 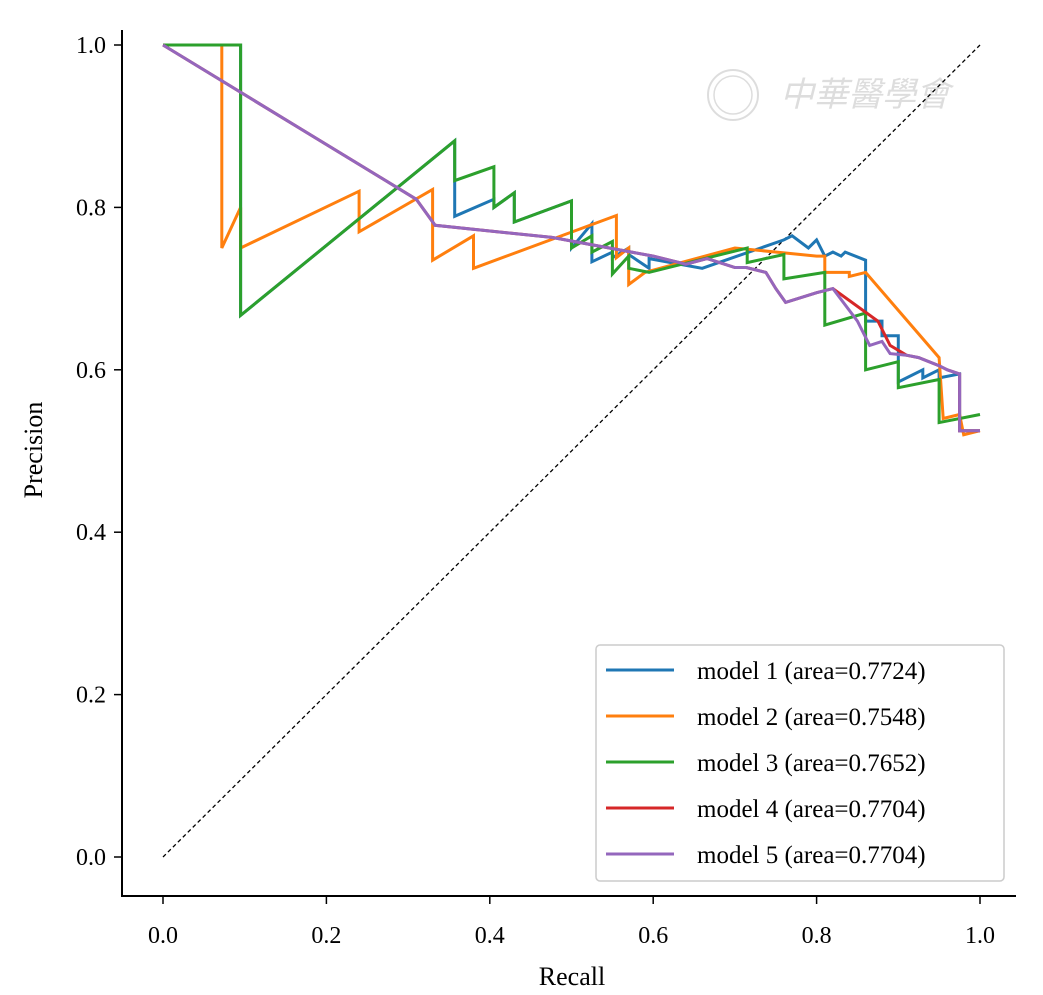 I want to click on legend-label-model-5: model 5 (area=0.7704), so click(x=811, y=855).